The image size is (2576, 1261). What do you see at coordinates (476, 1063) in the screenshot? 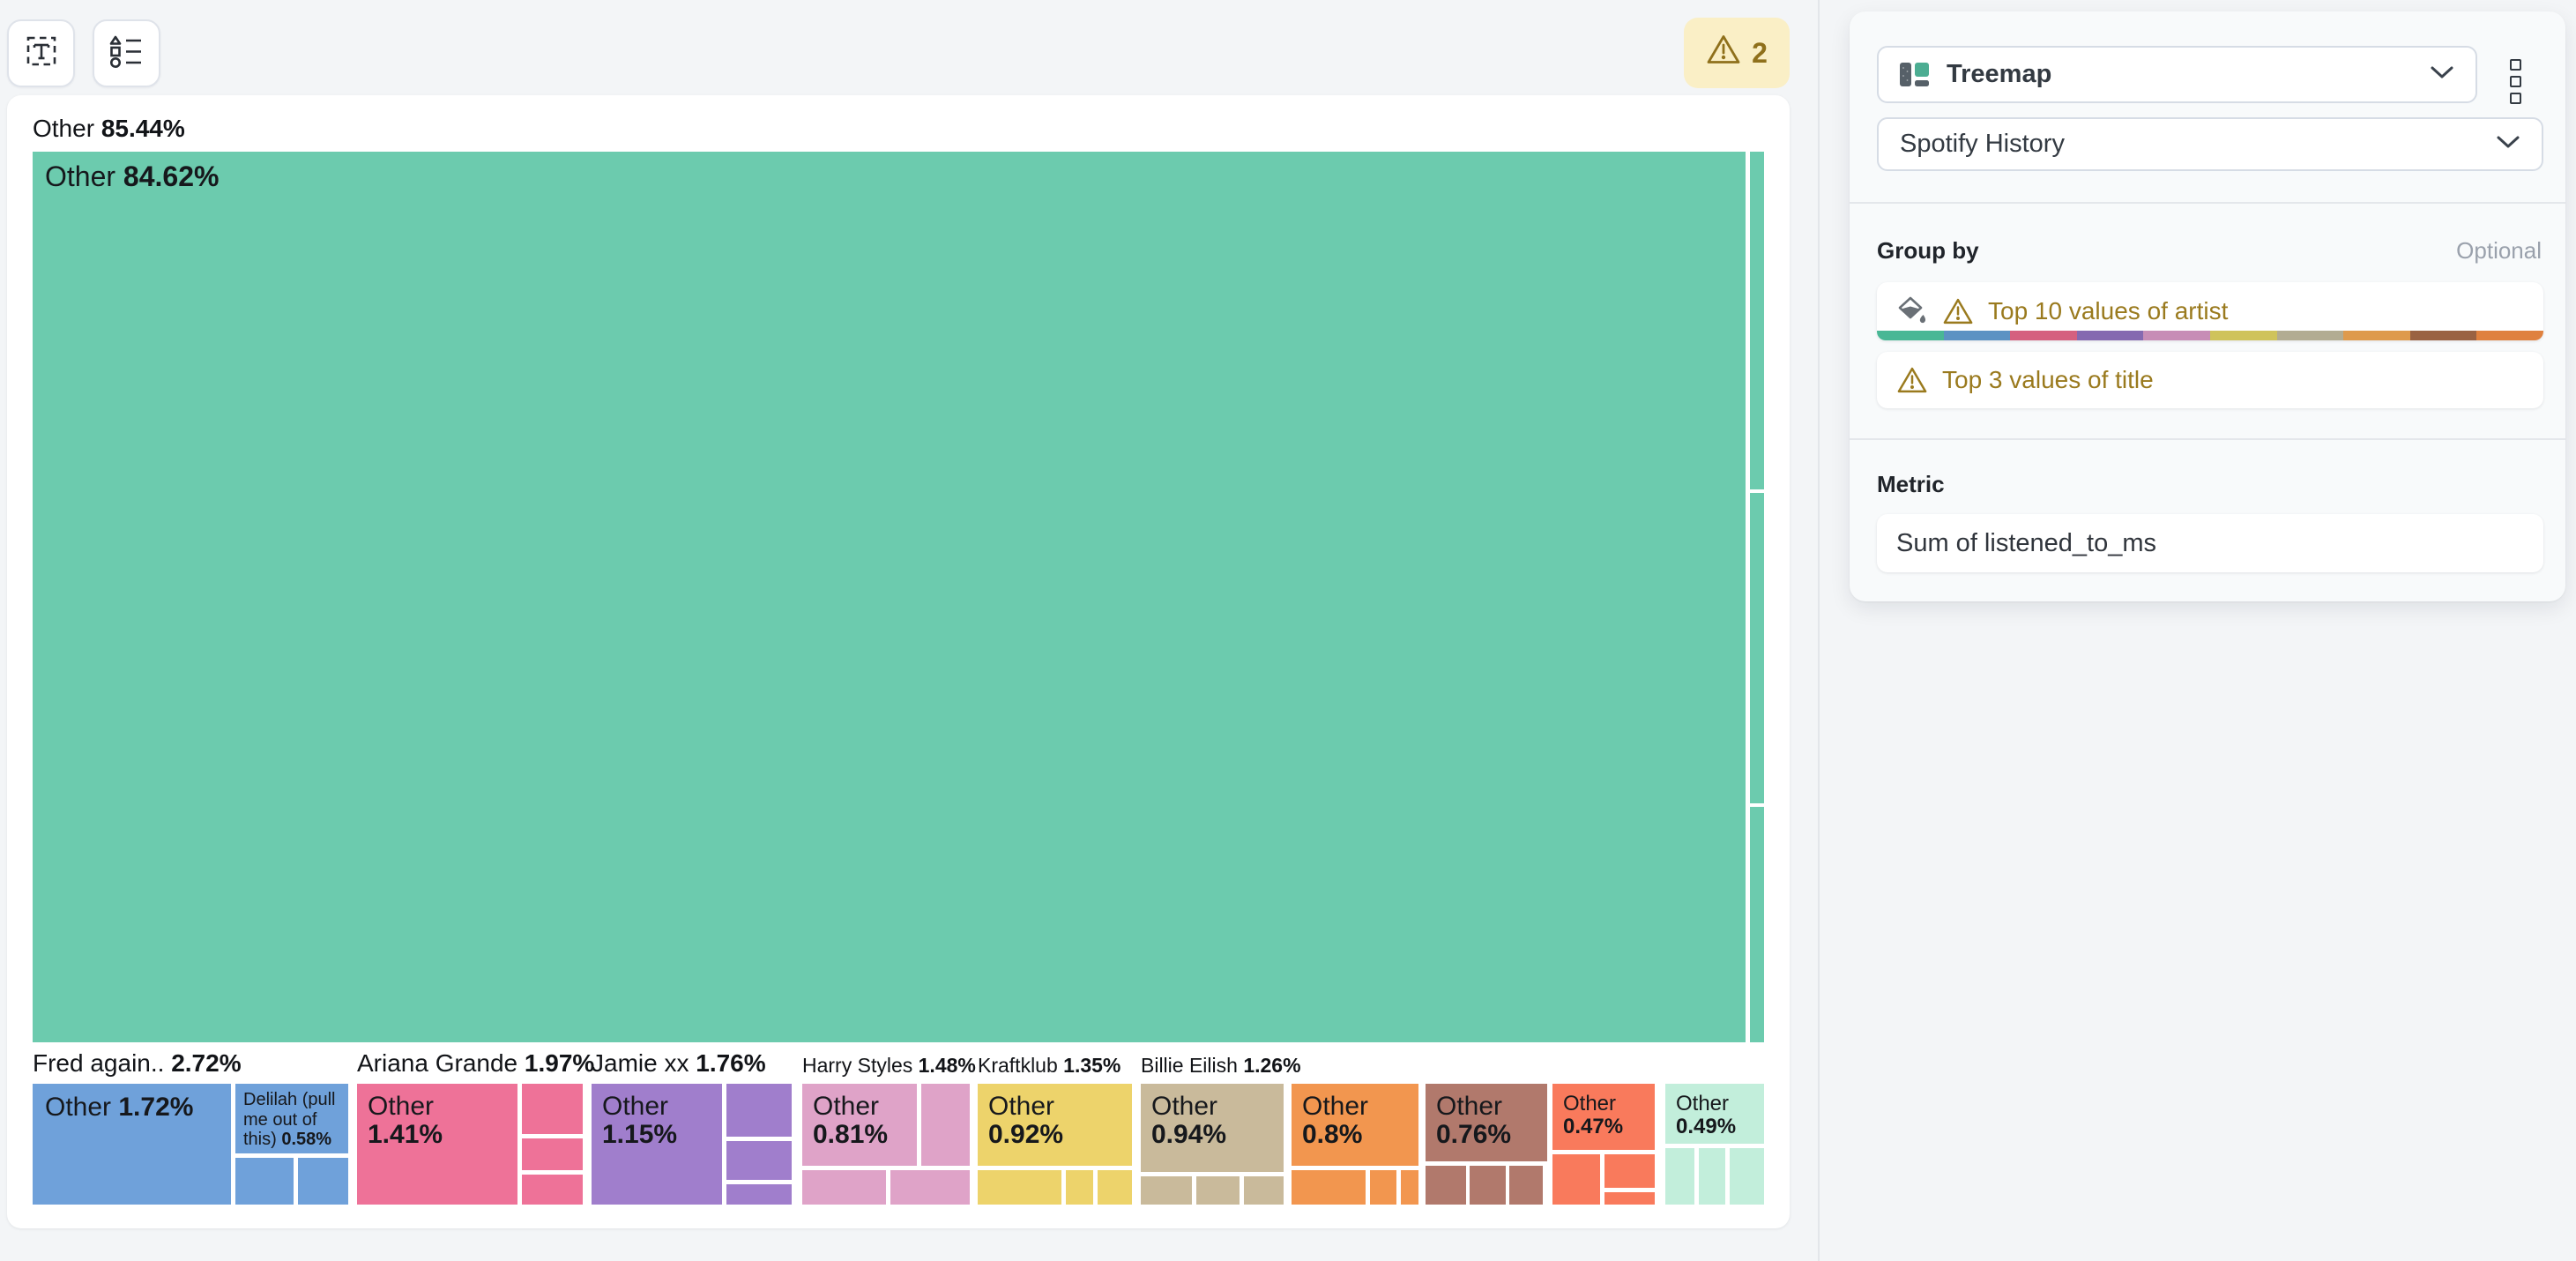
I see `treemap-group-label: Ariana Grande 1.97%` at bounding box center [476, 1063].